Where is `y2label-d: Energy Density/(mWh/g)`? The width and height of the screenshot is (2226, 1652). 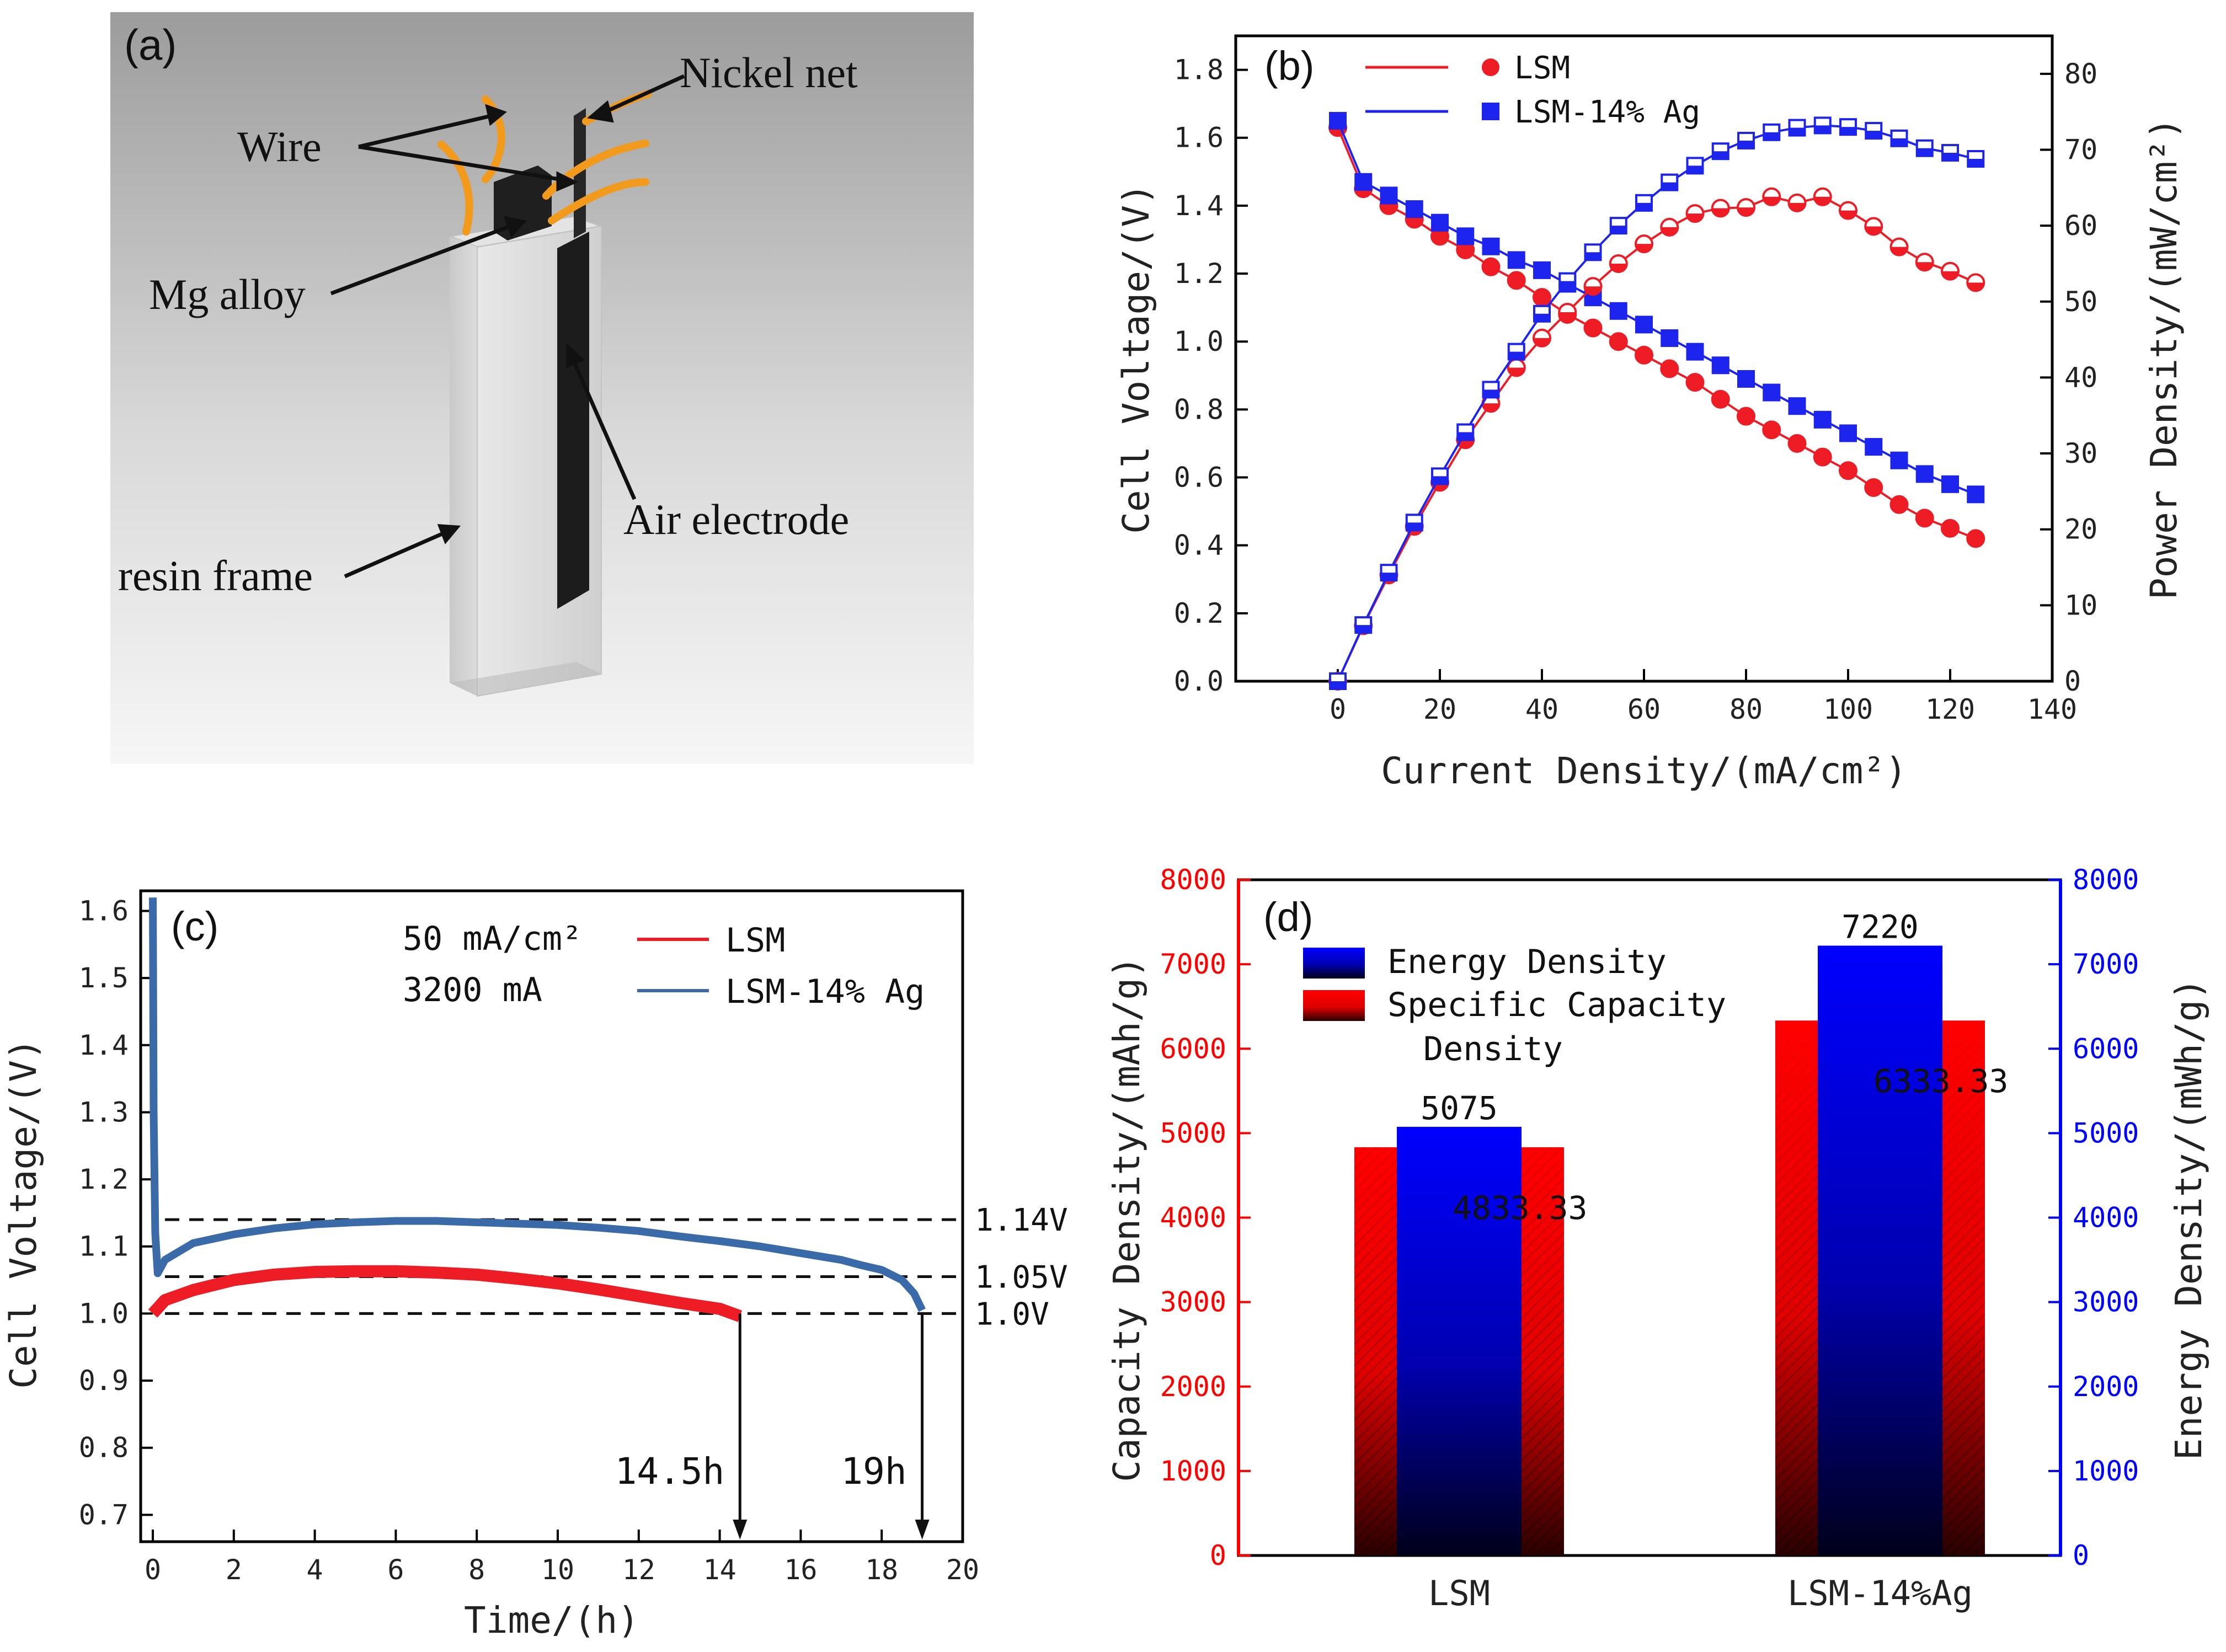 y2label-d: Energy Density/(mWh/g) is located at coordinates (2189, 1219).